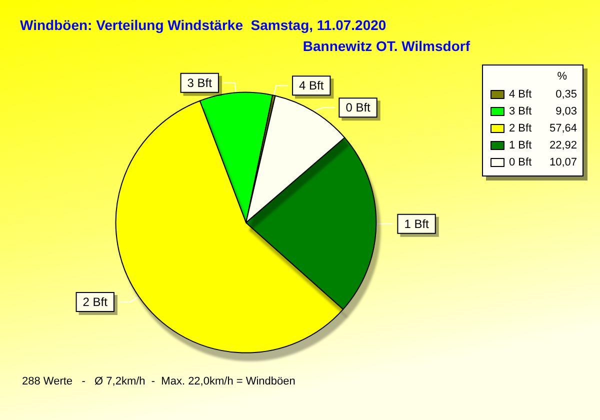 The height and width of the screenshot is (420, 600). Describe the element at coordinates (200, 83) in the screenshot. I see `slice-label: 3 Bft` at that location.